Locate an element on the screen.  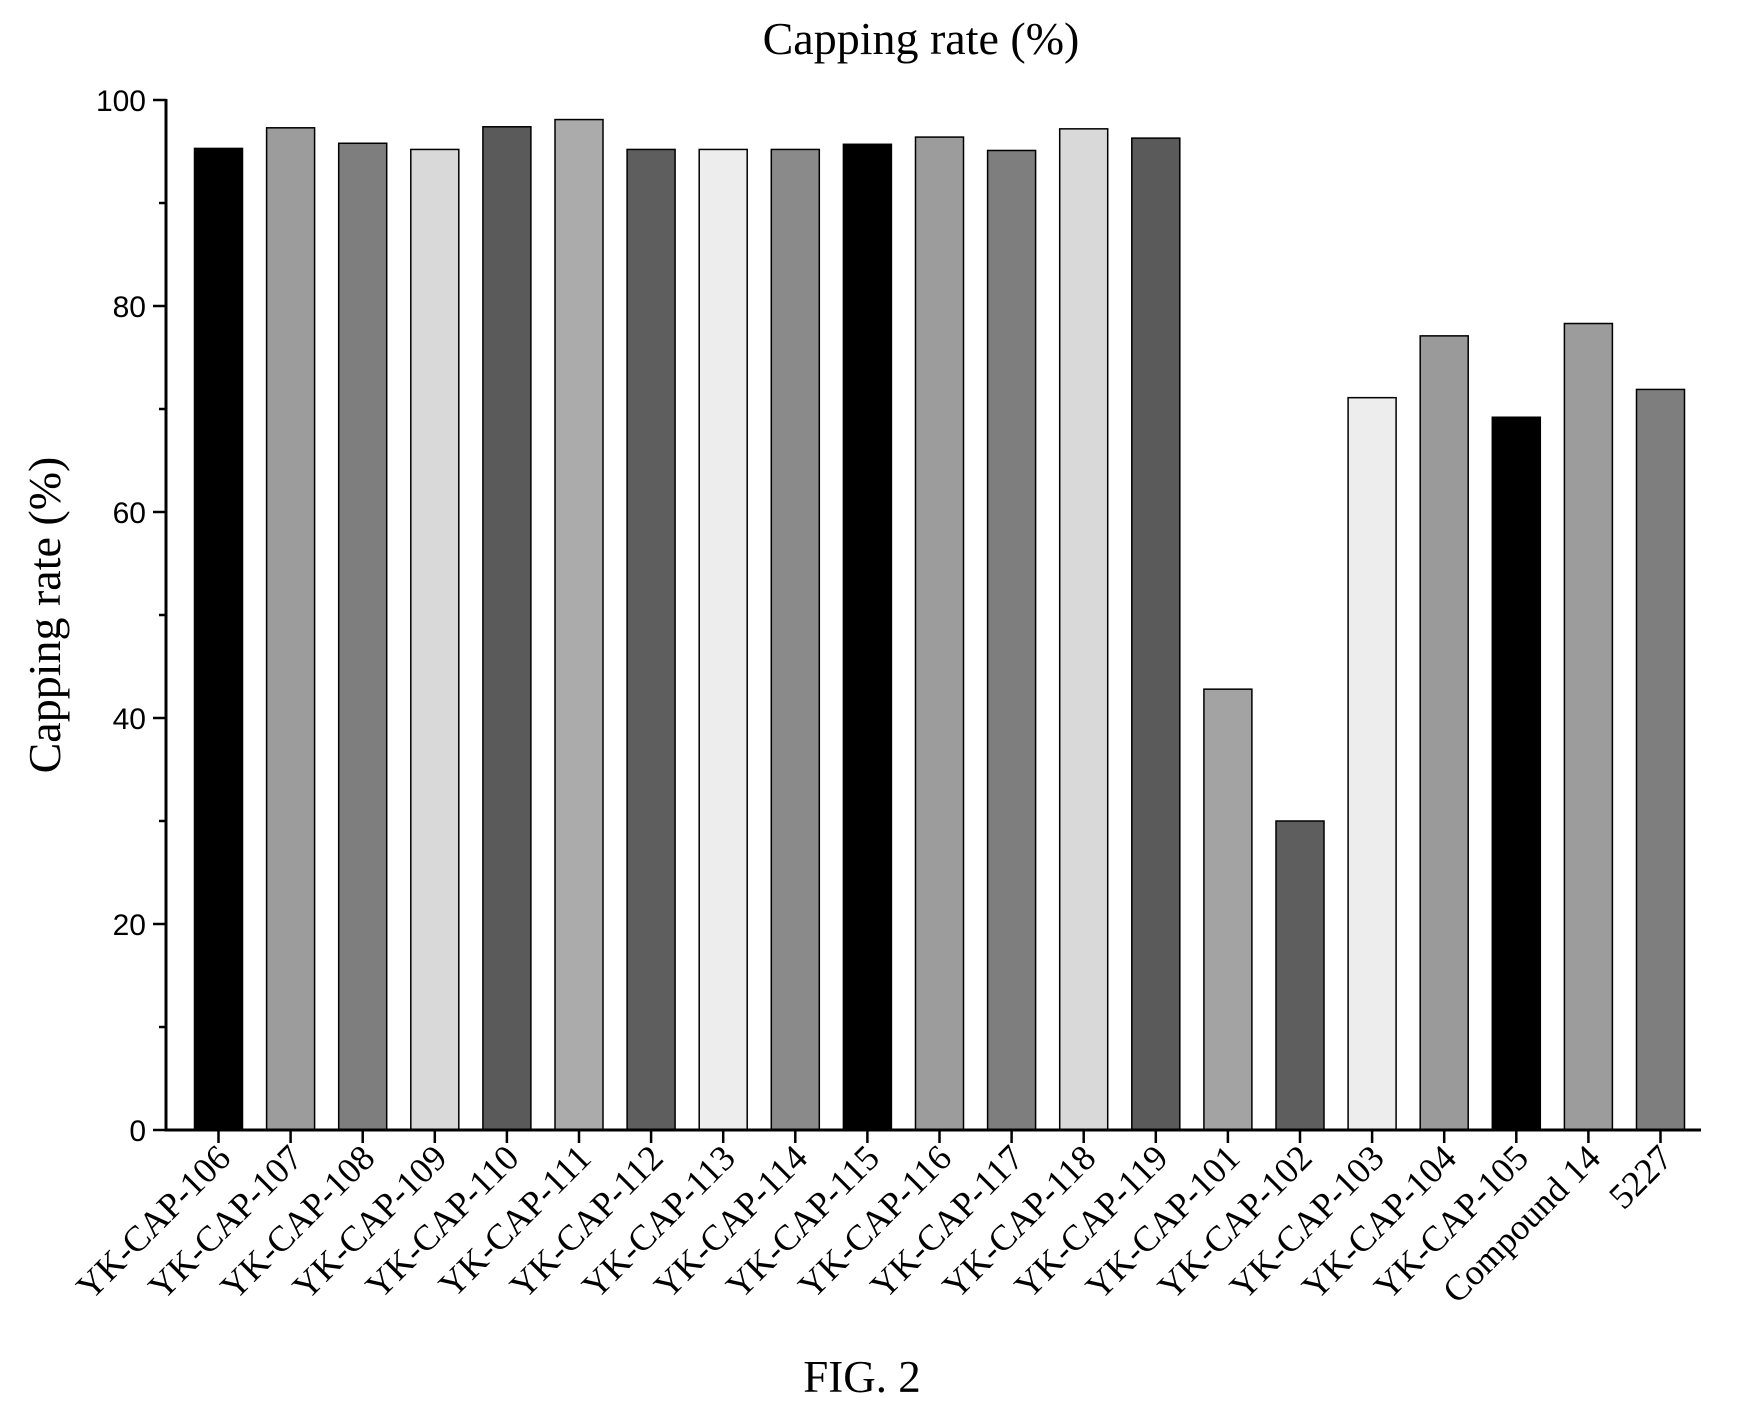
y-tick-label: 60 is located at coordinates (129, 513).